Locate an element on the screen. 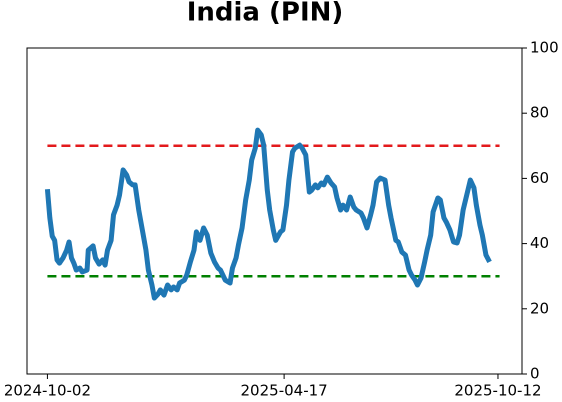 This screenshot has width=562, height=402. y-tick-label: 20 is located at coordinates (539, 308).